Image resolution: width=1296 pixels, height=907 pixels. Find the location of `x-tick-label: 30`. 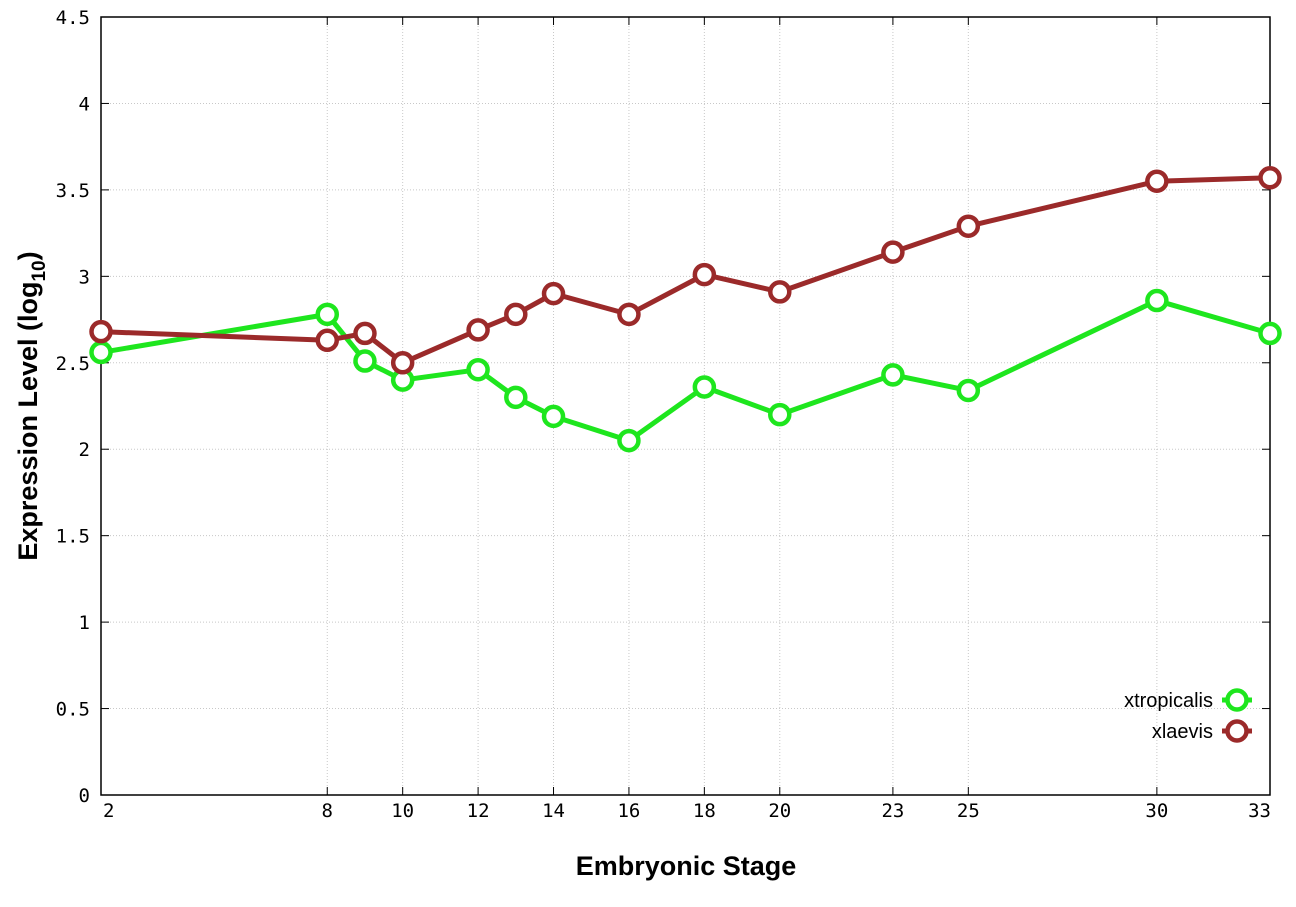

x-tick-label: 30 is located at coordinates (1156, 811).